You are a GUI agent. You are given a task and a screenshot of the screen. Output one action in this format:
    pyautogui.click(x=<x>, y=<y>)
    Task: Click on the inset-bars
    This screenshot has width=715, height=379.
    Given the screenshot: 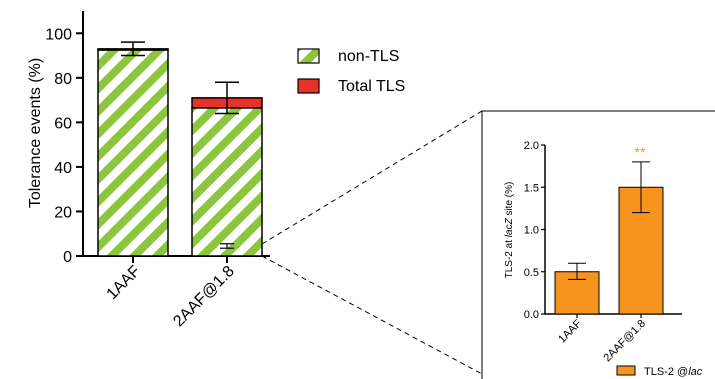 What is the action you would take?
    pyautogui.click(x=609, y=238)
    